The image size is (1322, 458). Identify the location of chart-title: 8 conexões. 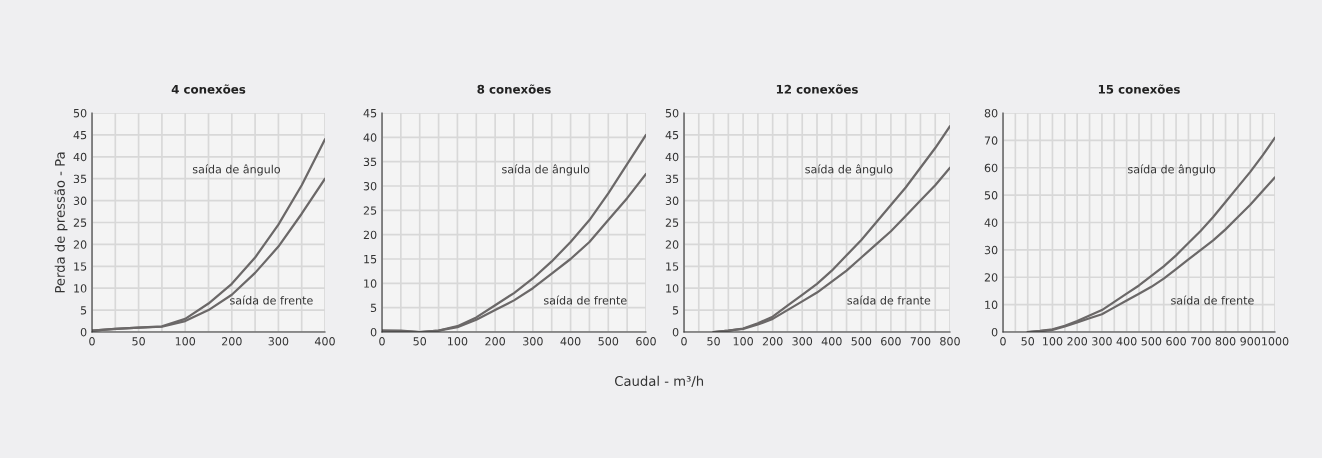
(514, 89).